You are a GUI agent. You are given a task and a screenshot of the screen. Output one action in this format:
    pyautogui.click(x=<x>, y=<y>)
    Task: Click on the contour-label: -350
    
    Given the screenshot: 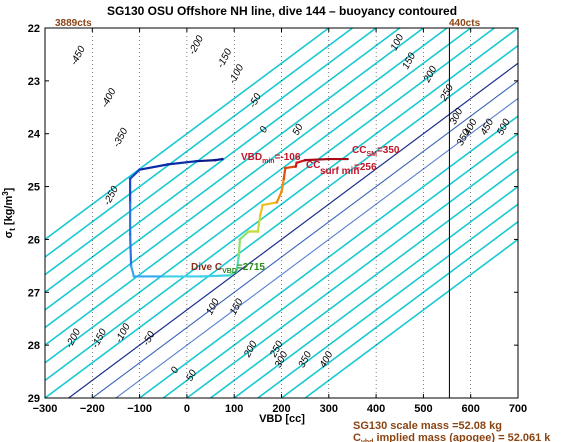 What is the action you would take?
    pyautogui.click(x=120, y=137)
    